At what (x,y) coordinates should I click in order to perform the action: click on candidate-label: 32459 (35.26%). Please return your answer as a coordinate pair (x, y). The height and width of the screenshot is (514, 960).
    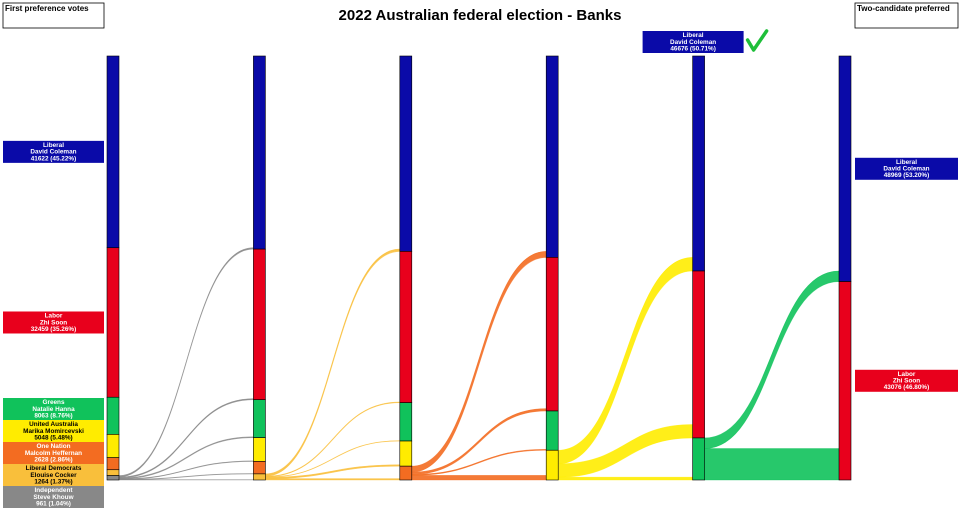
    Looking at the image, I should click on (53, 329).